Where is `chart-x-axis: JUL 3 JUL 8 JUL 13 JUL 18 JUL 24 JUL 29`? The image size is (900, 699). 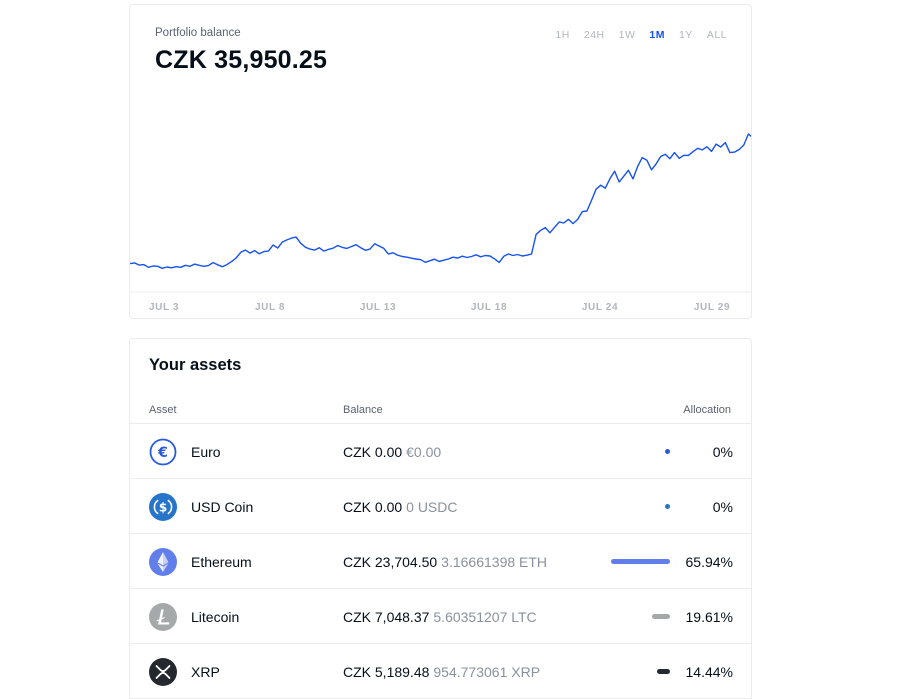
chart-x-axis: JUL 3 JUL 8 JUL 13 JUL 18 JUL 24 JUL 29 is located at coordinates (439, 307).